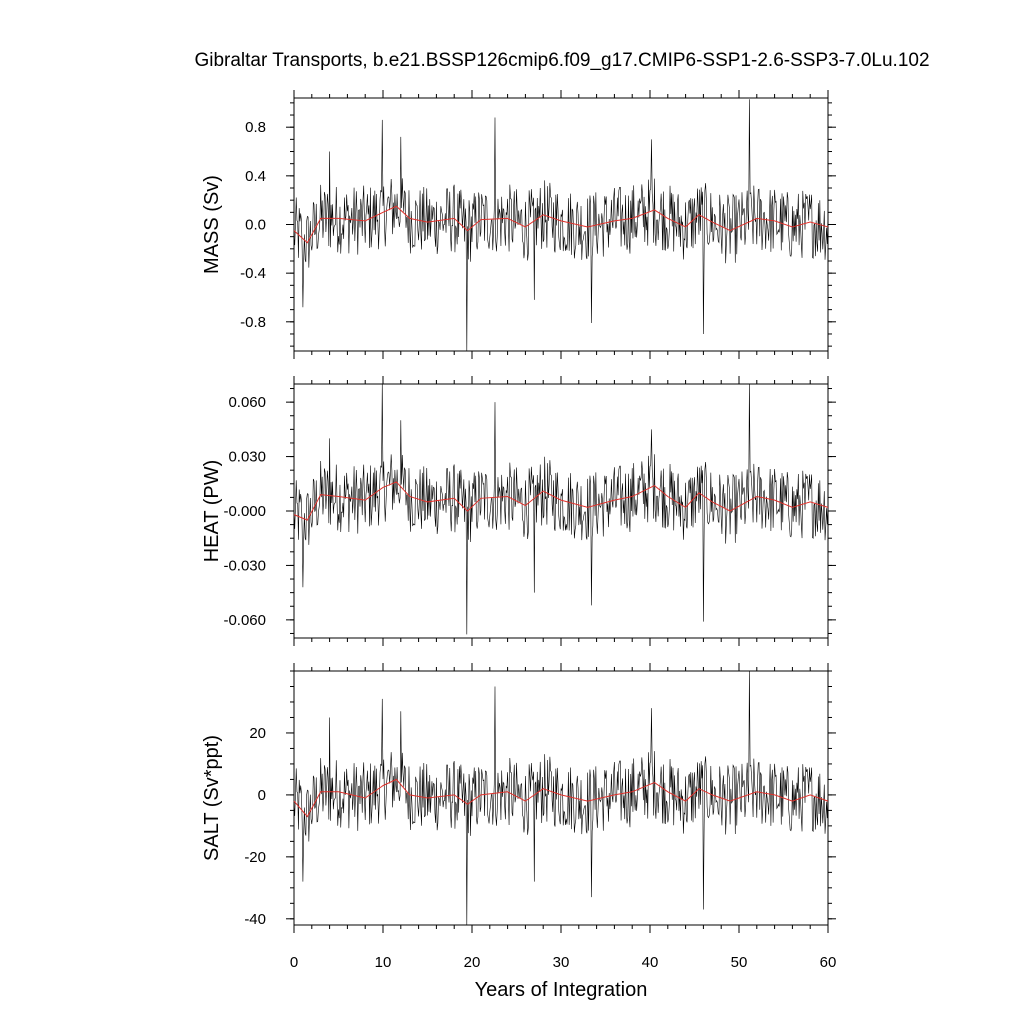  I want to click on x-tick-label: 30, so click(561, 962).